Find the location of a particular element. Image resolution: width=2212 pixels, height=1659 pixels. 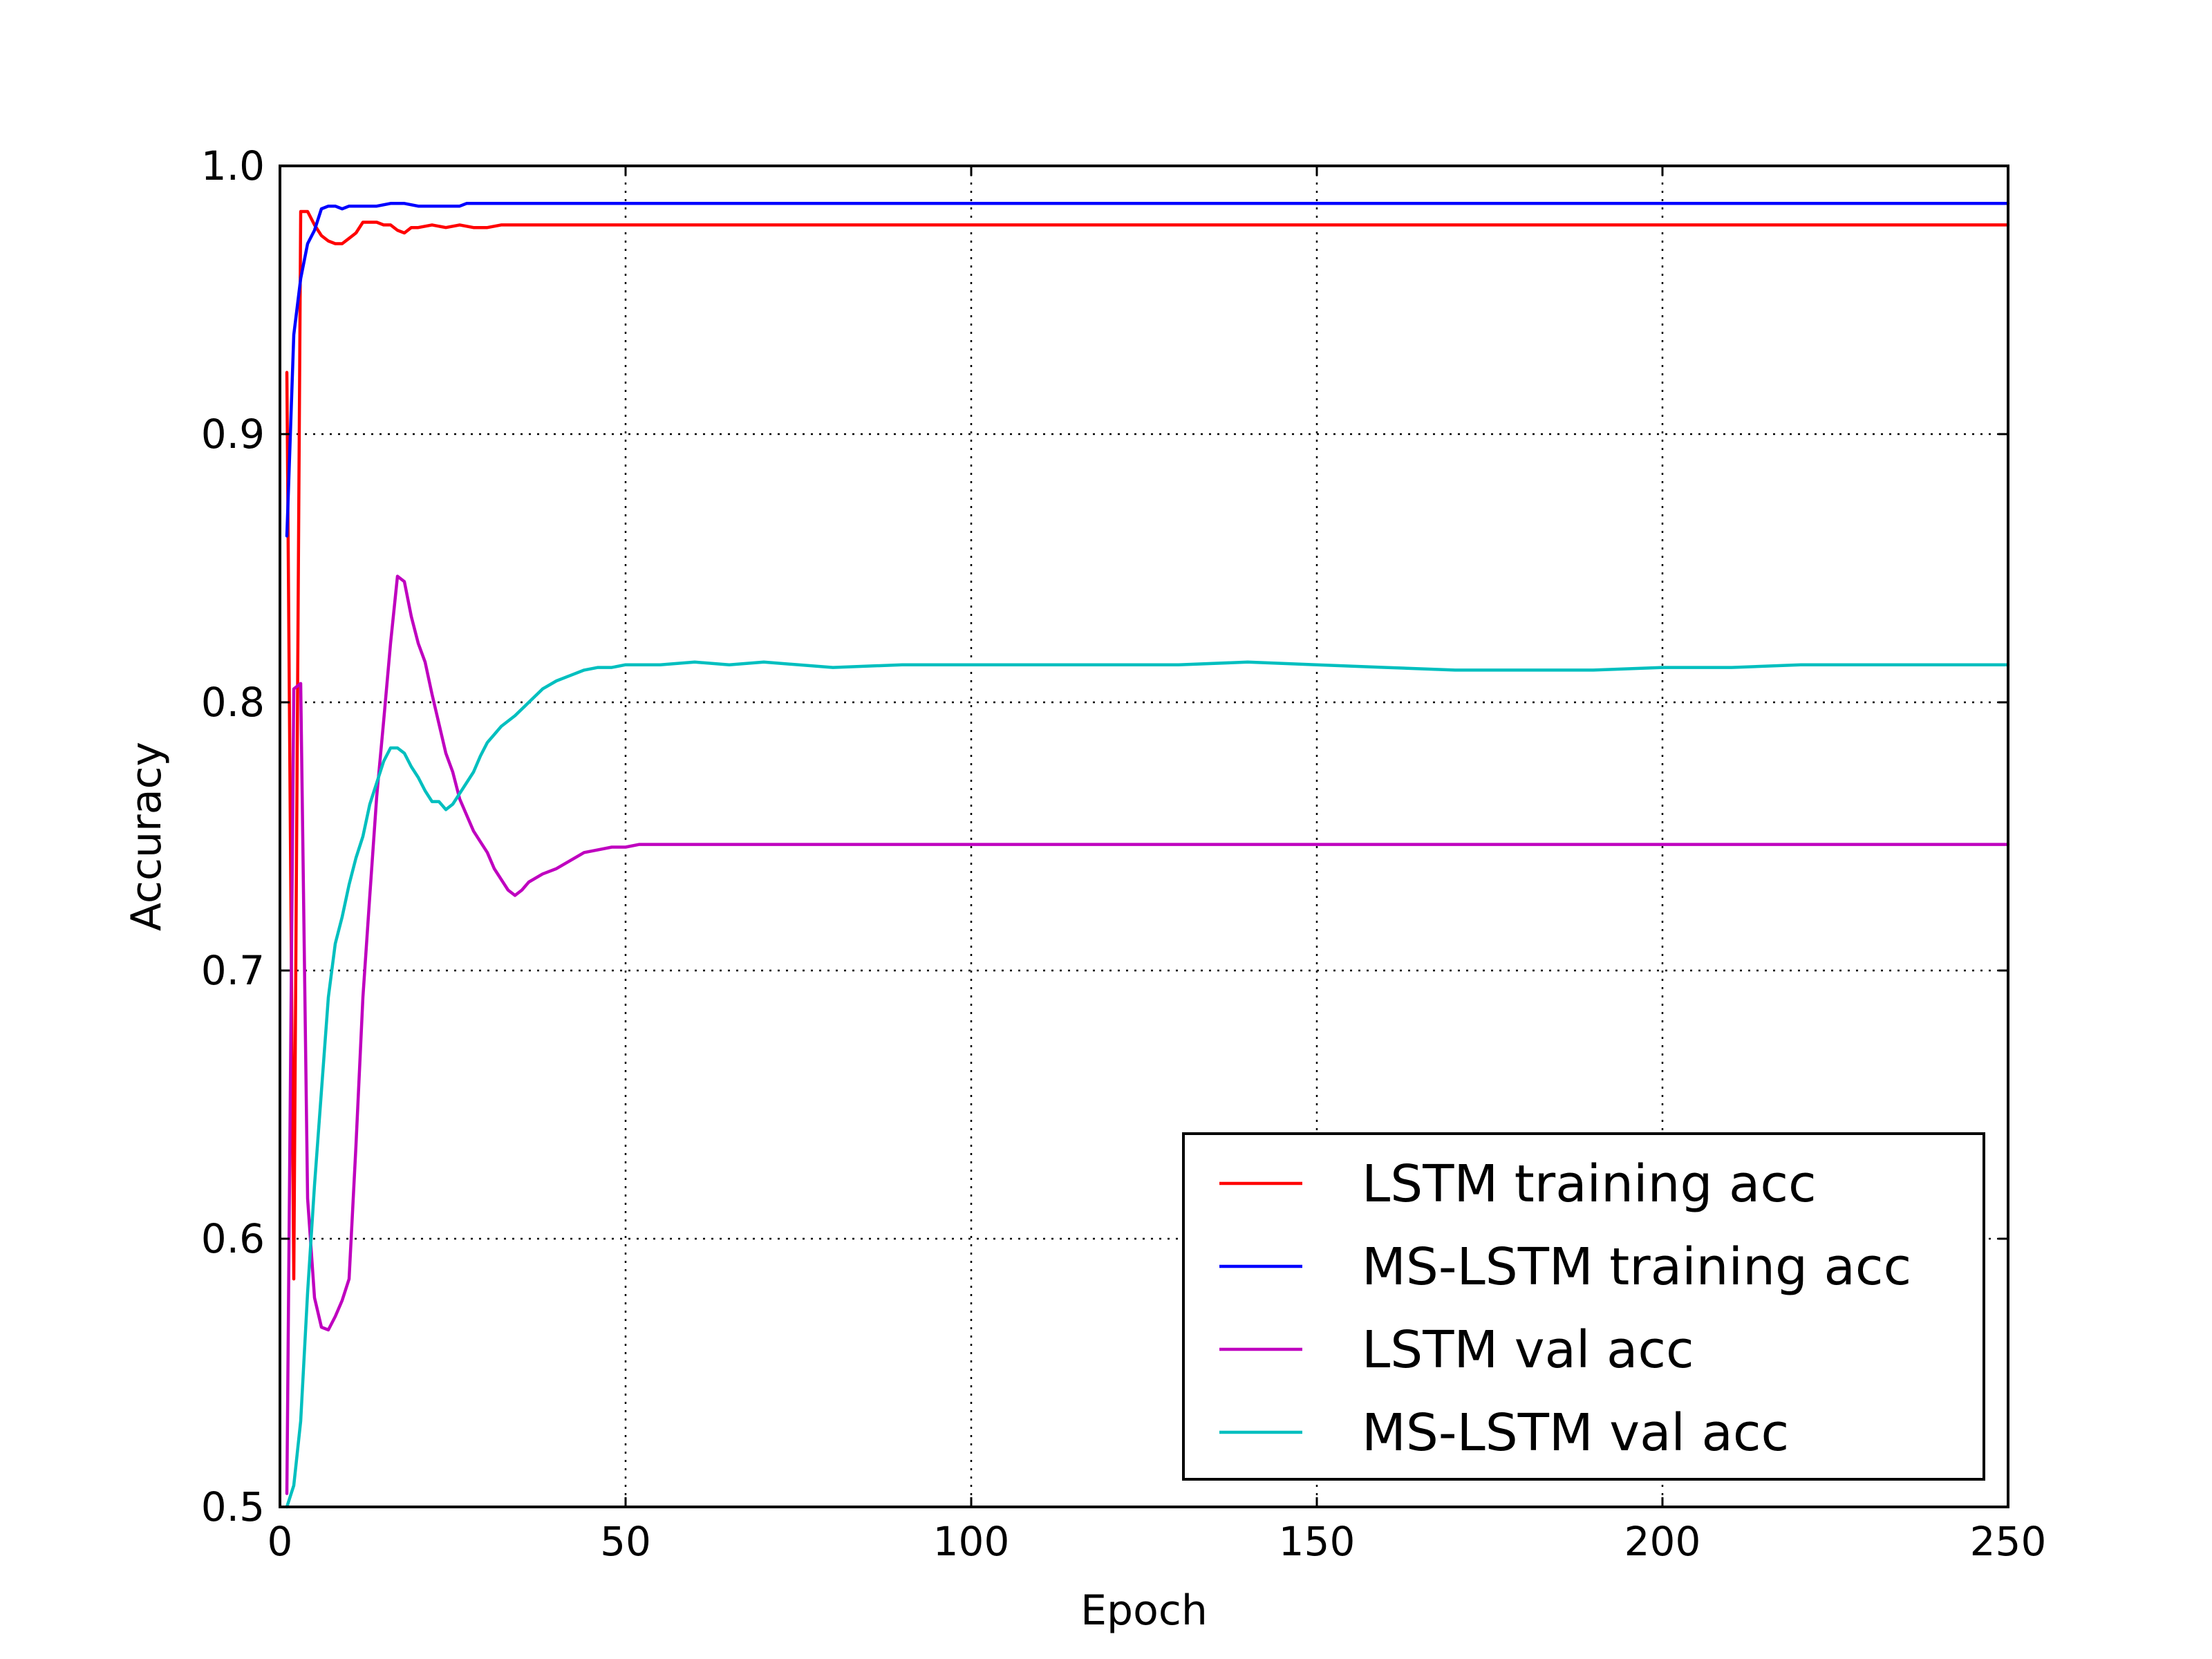

legend-label: MS-LSTM training acc is located at coordinates (1637, 1267).